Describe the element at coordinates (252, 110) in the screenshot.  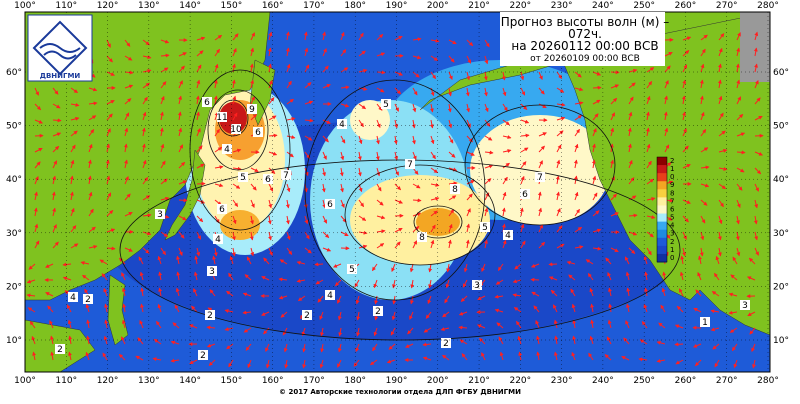
I see `contour-label: 9` at that location.